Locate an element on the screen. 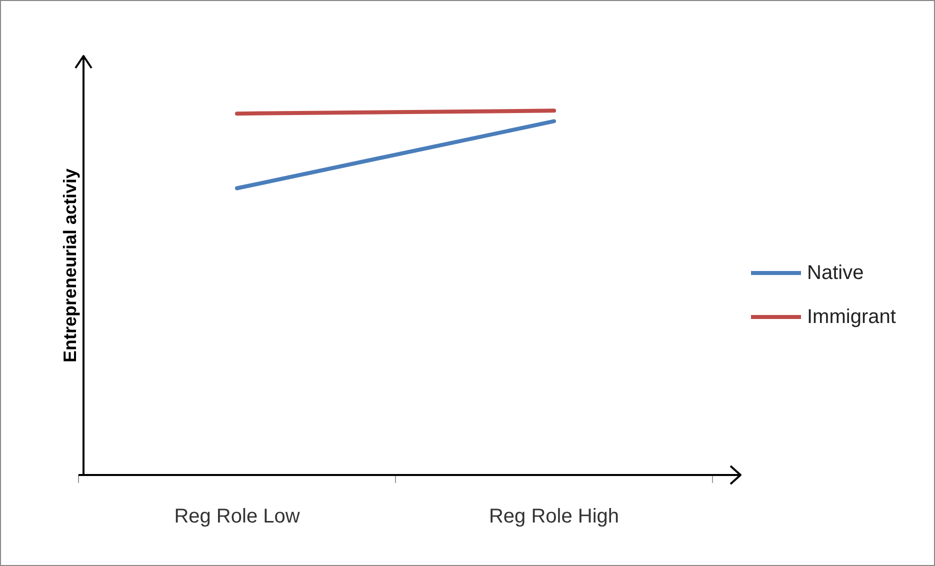 The image size is (935, 566). y-axis-title: Entrepreneurial activiy is located at coordinates (70, 265).